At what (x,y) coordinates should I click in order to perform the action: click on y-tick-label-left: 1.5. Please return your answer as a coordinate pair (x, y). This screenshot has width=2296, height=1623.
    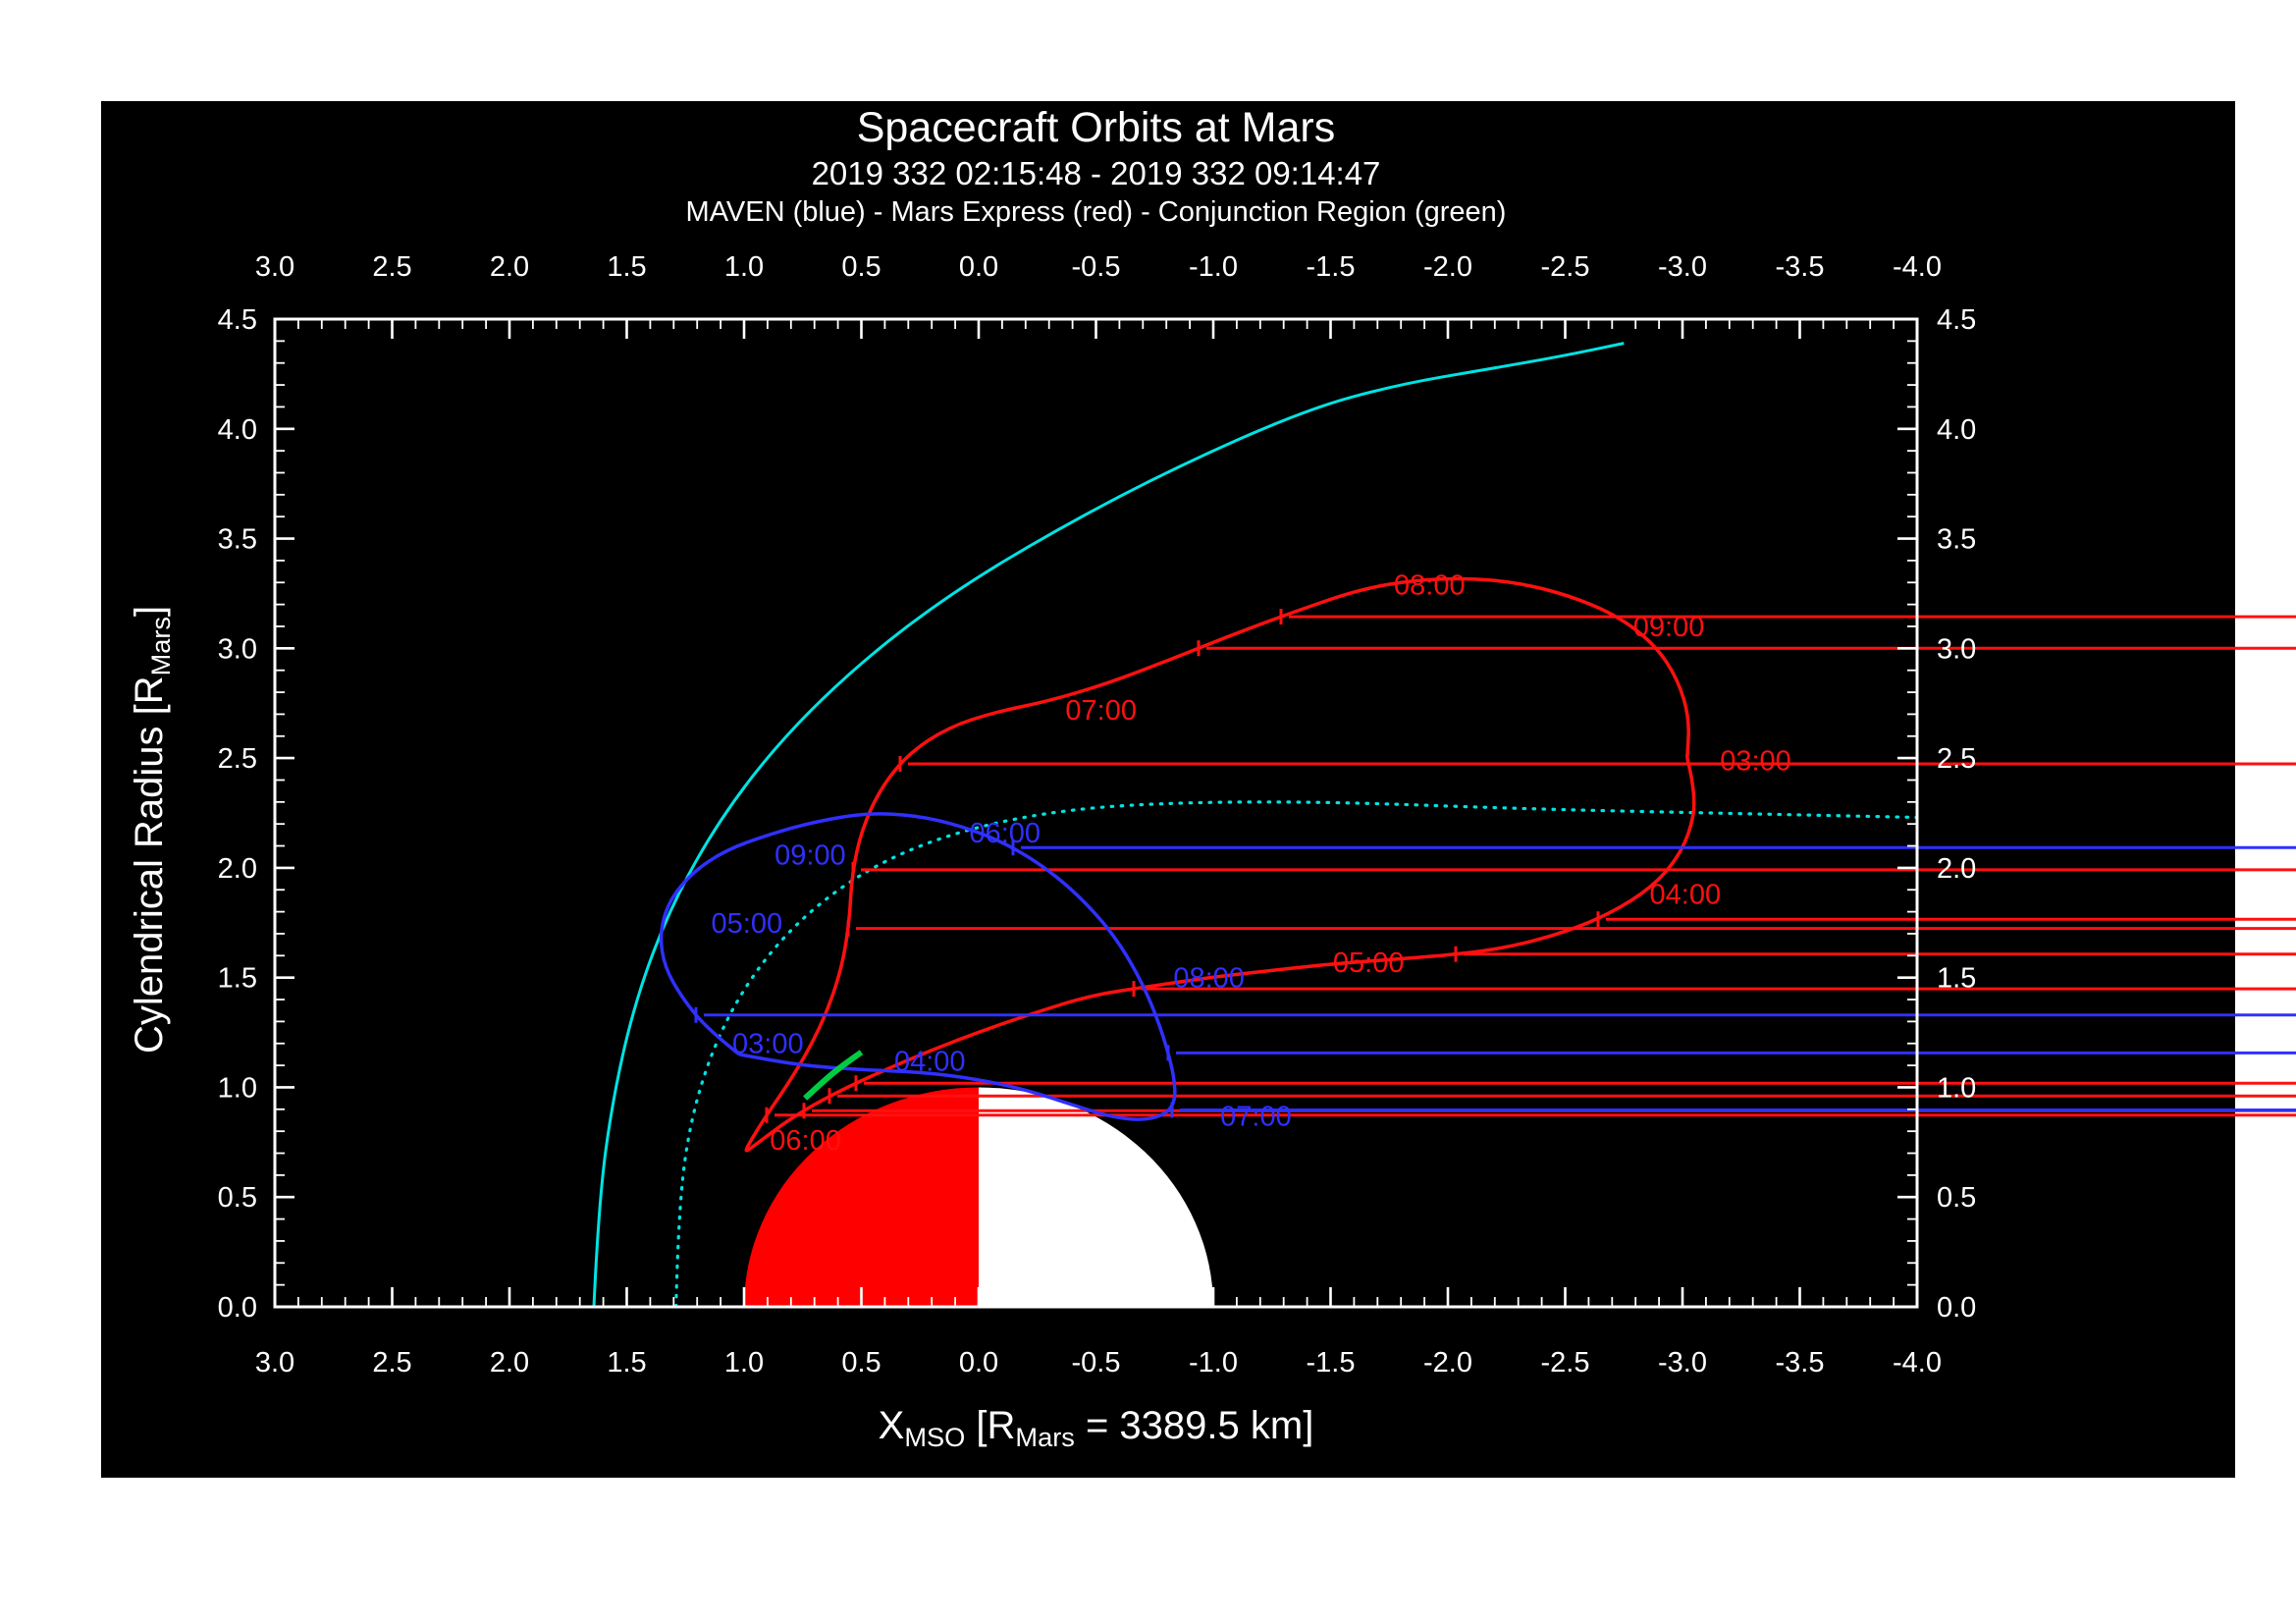
    Looking at the image, I should click on (237, 979).